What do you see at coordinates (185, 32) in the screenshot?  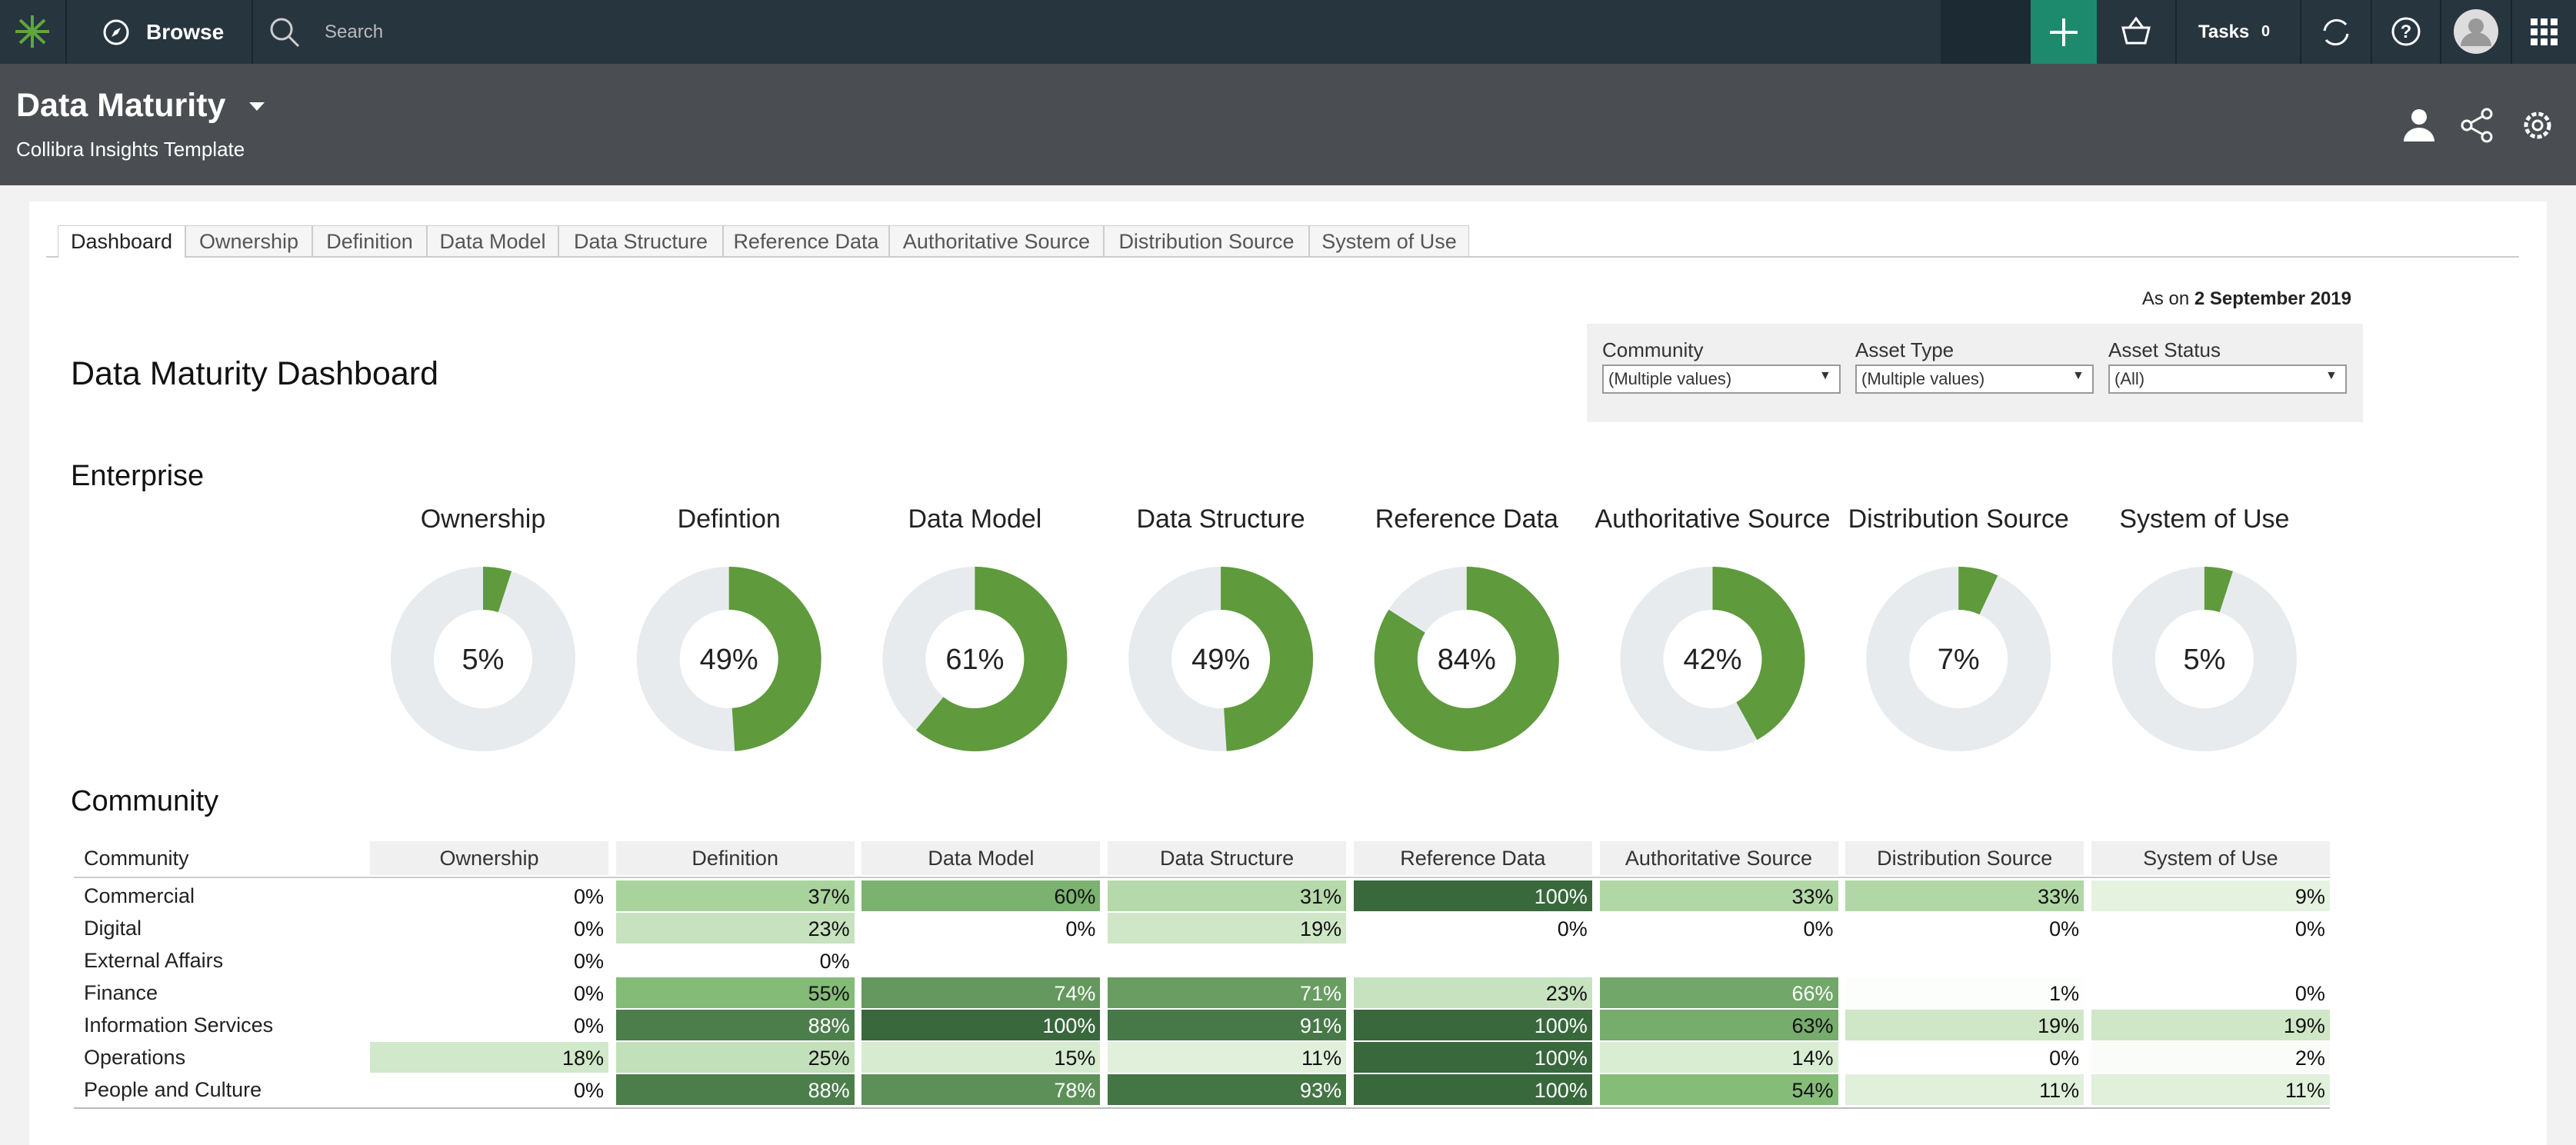 I see `browse-button: Browse` at bounding box center [185, 32].